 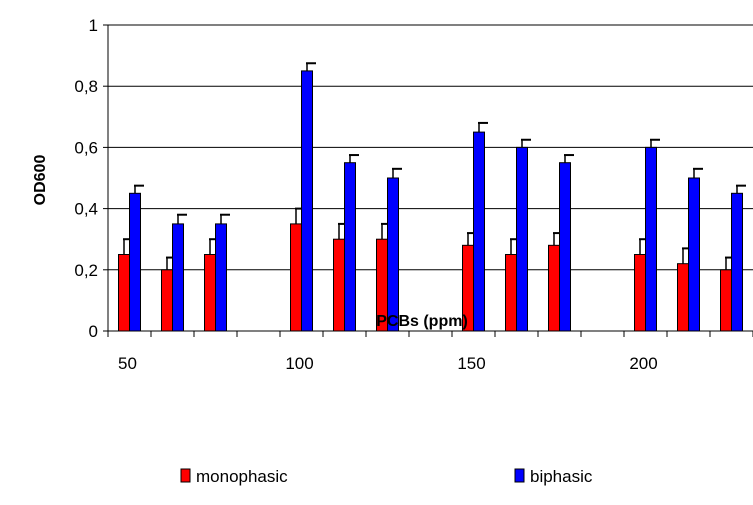 I want to click on legend-swatch-monophasic, so click(x=185, y=475).